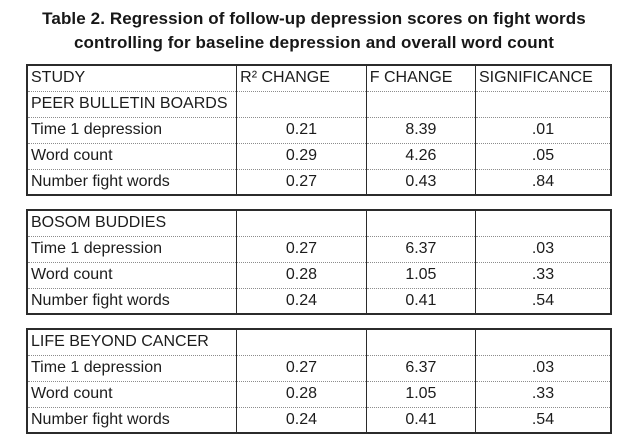 Image resolution: width=628 pixels, height=446 pixels. What do you see at coordinates (301, 156) in the screenshot?
I see `r2-change-value: 0.29` at bounding box center [301, 156].